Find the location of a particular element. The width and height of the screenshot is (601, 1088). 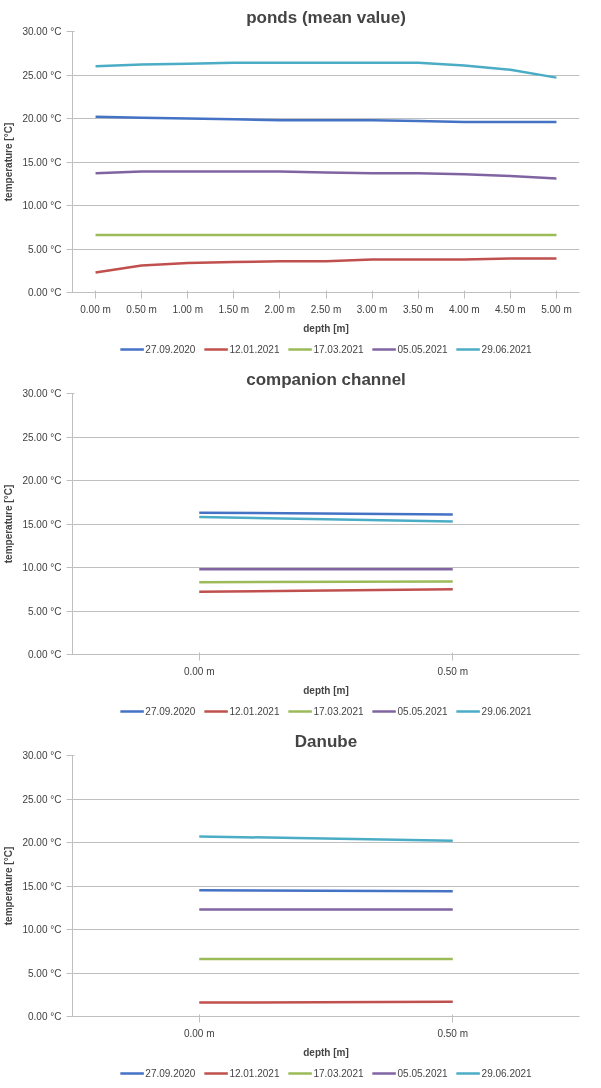

chart-title: Danube is located at coordinates (326, 741).